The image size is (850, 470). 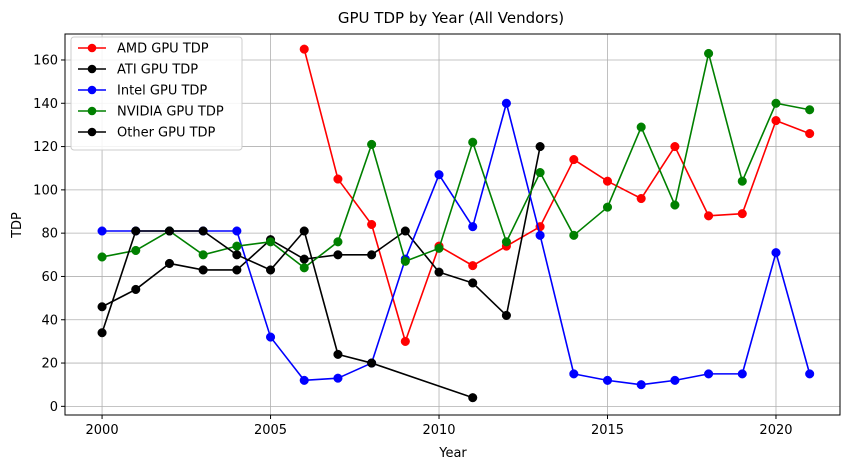 I want to click on y-tick-label: 140, so click(x=45, y=104).